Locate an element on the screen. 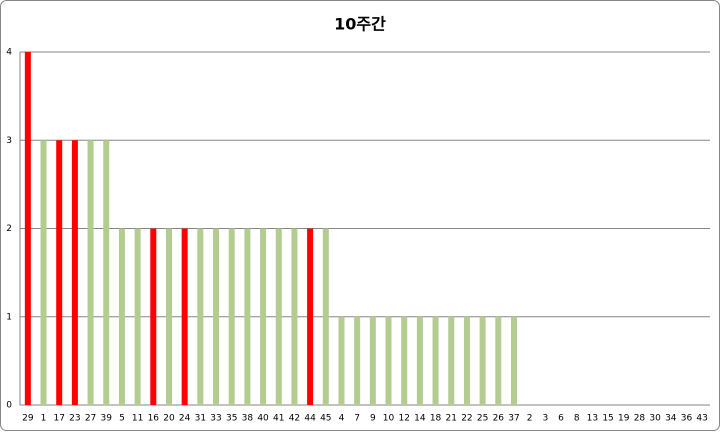 Image resolution: width=720 pixels, height=435 pixels. y-tick-label: 3 is located at coordinates (9, 141).